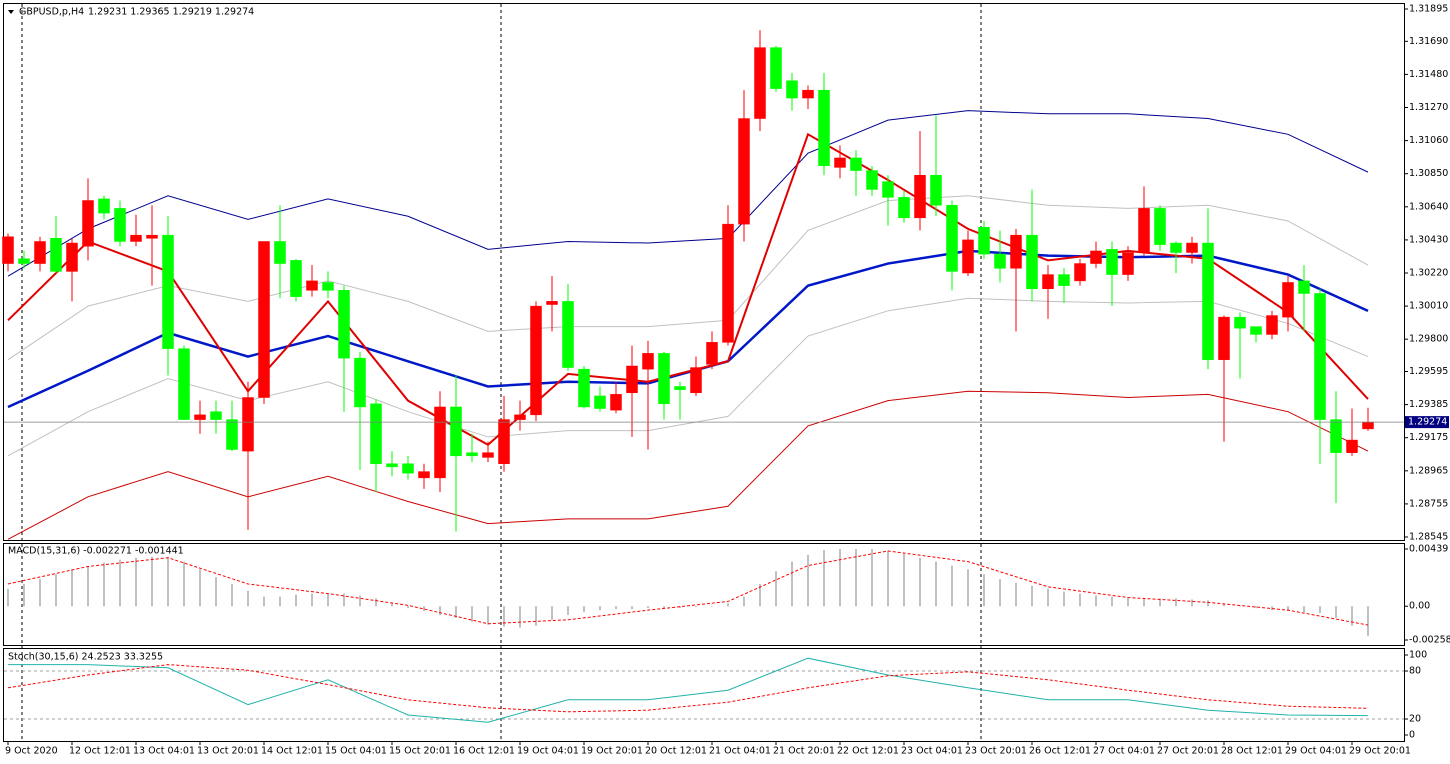 The image size is (1450, 764). I want to click on y-tick-label: 1.30430, so click(1428, 239).